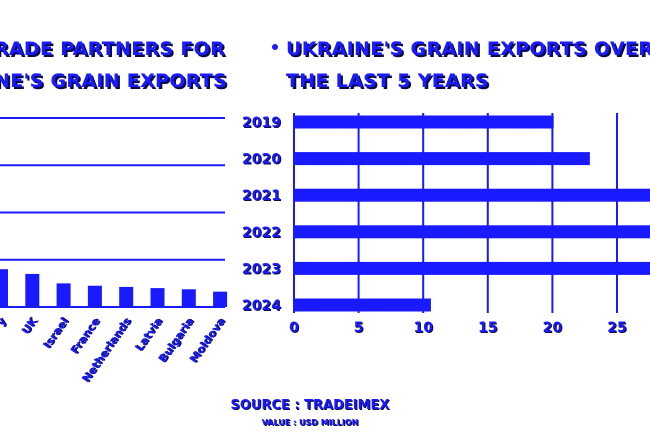 Image resolution: width=650 pixels, height=433 pixels. What do you see at coordinates (468, 49) in the screenshot?
I see `right-title-line1: UKRAINE'S GRAIN EXPORTS OVER` at bounding box center [468, 49].